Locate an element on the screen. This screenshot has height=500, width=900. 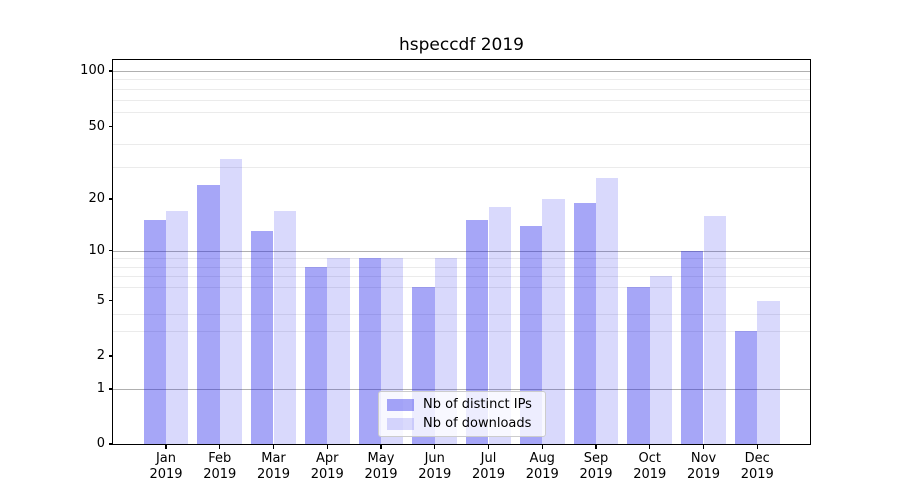
x-tick-label-oct: Oct 2019 is located at coordinates (650, 466).